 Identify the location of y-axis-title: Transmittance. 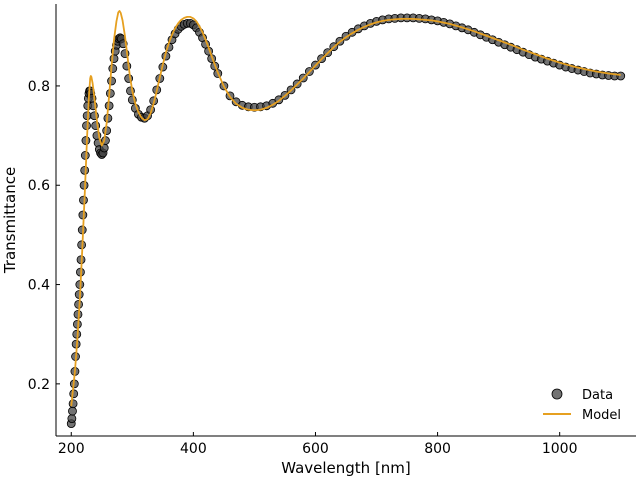
(10, 220).